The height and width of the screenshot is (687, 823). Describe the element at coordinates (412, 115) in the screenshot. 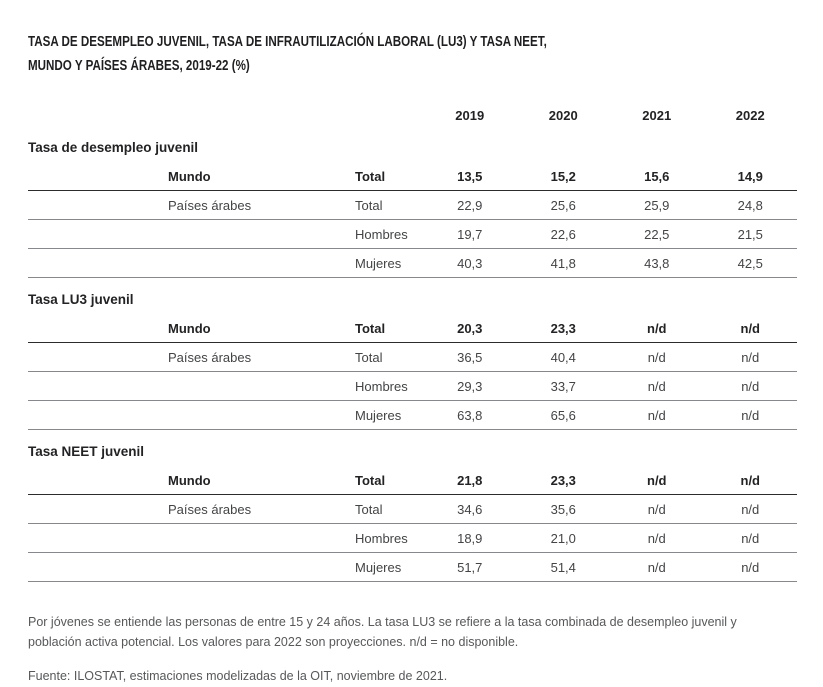

I see `year-header-row: 2019 2020 2021 2022` at that location.